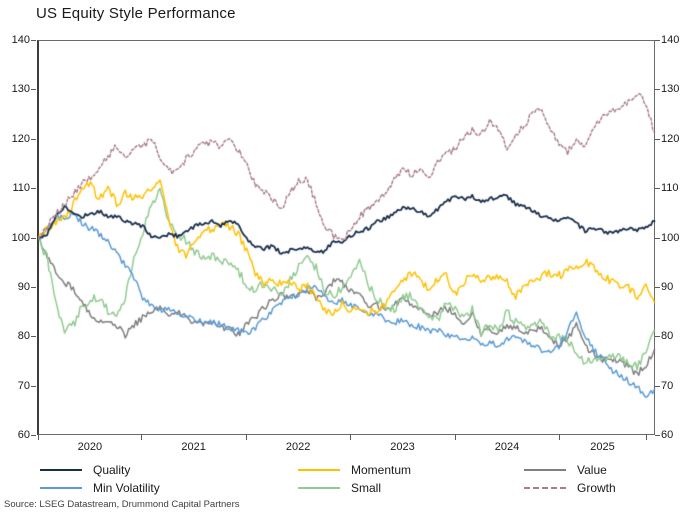  What do you see at coordinates (507, 447) in the screenshot?
I see `x-axis-year-label: 2024` at bounding box center [507, 447].